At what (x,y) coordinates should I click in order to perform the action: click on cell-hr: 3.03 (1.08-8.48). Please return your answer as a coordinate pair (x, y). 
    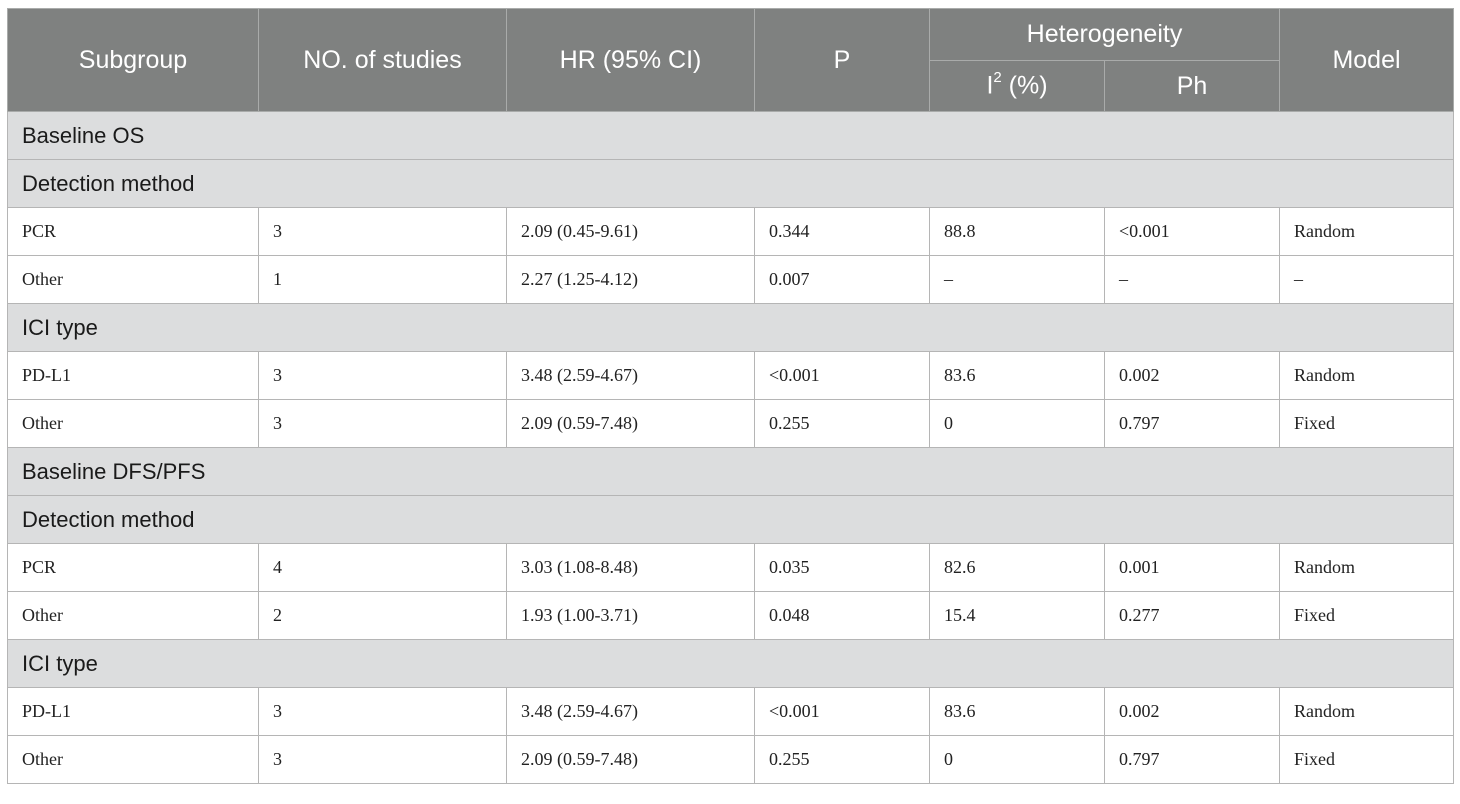
    Looking at the image, I should click on (630, 567).